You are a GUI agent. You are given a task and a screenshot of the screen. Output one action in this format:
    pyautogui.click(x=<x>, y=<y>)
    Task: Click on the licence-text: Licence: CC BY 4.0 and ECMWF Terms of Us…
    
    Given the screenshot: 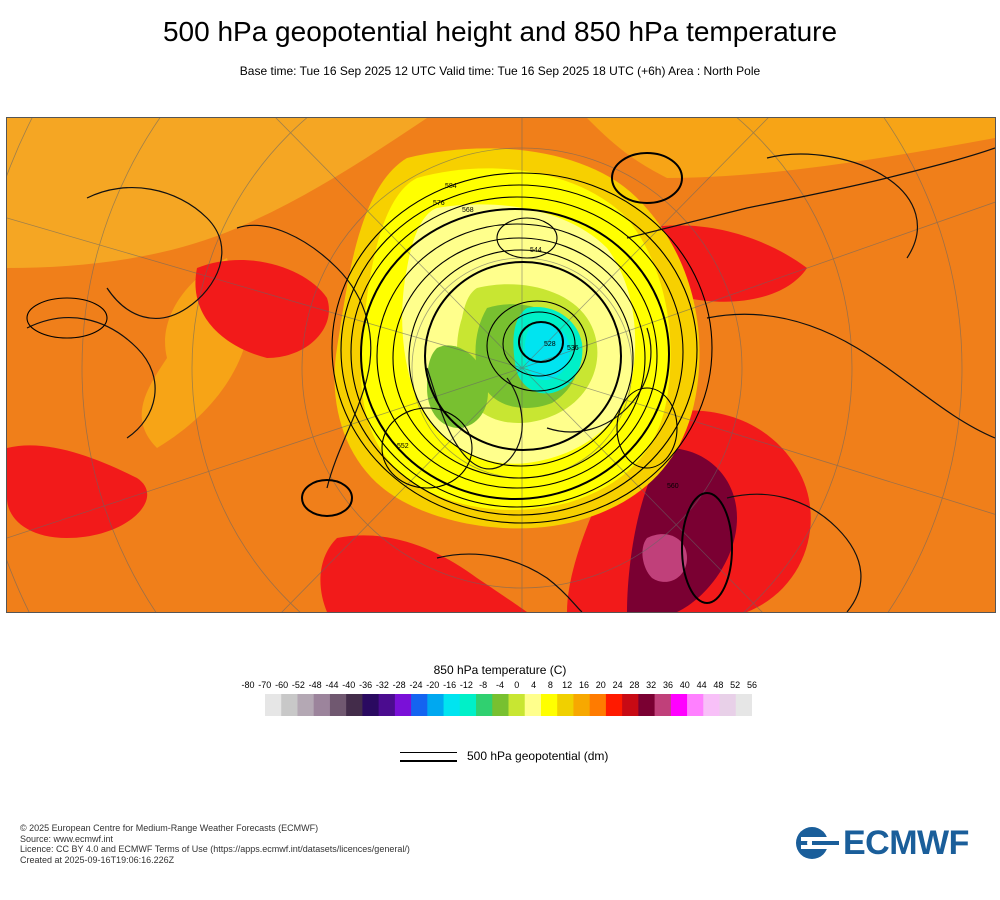 What is the action you would take?
    pyautogui.click(x=215, y=849)
    